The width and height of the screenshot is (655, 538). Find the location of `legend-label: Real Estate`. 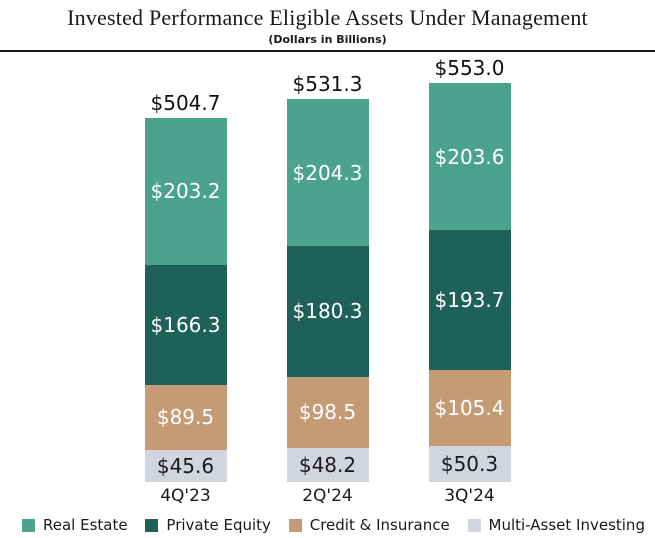

legend-label: Real Estate is located at coordinates (85, 525).